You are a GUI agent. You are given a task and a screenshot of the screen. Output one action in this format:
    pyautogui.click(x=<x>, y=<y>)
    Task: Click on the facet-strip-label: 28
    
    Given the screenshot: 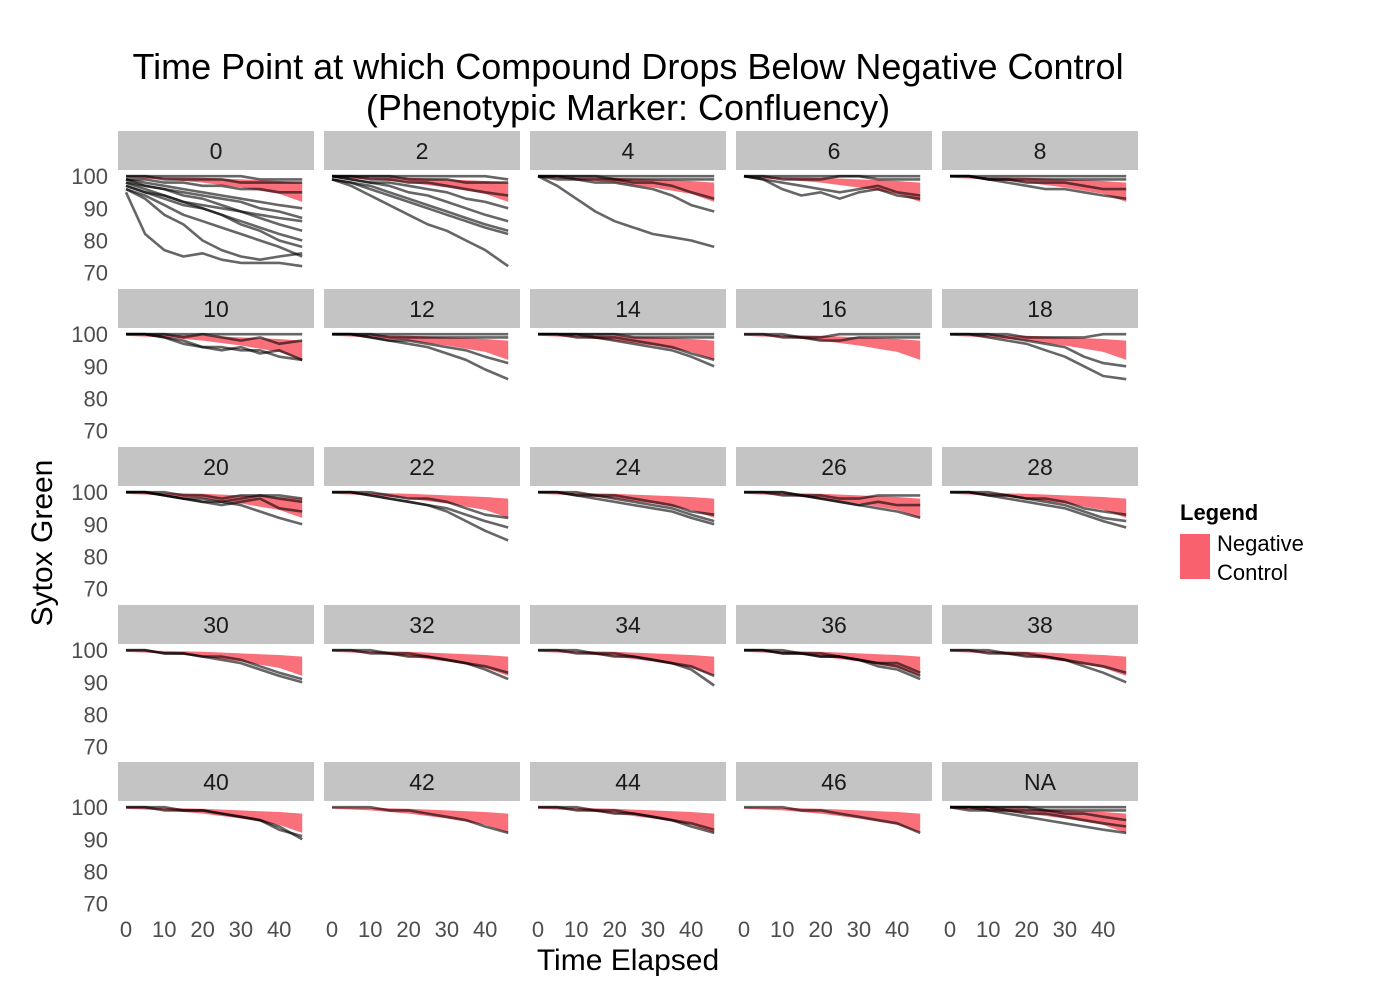 What is the action you would take?
    pyautogui.click(x=1040, y=467)
    